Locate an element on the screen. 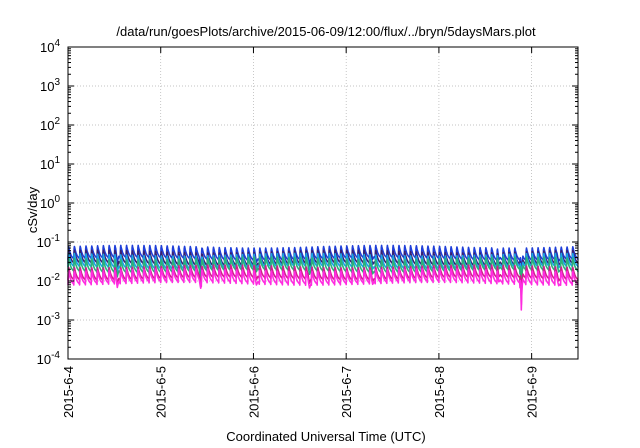 Image resolution: width=640 pixels, height=448 pixels. y-tick-label: 10³ is located at coordinates (50, 85).